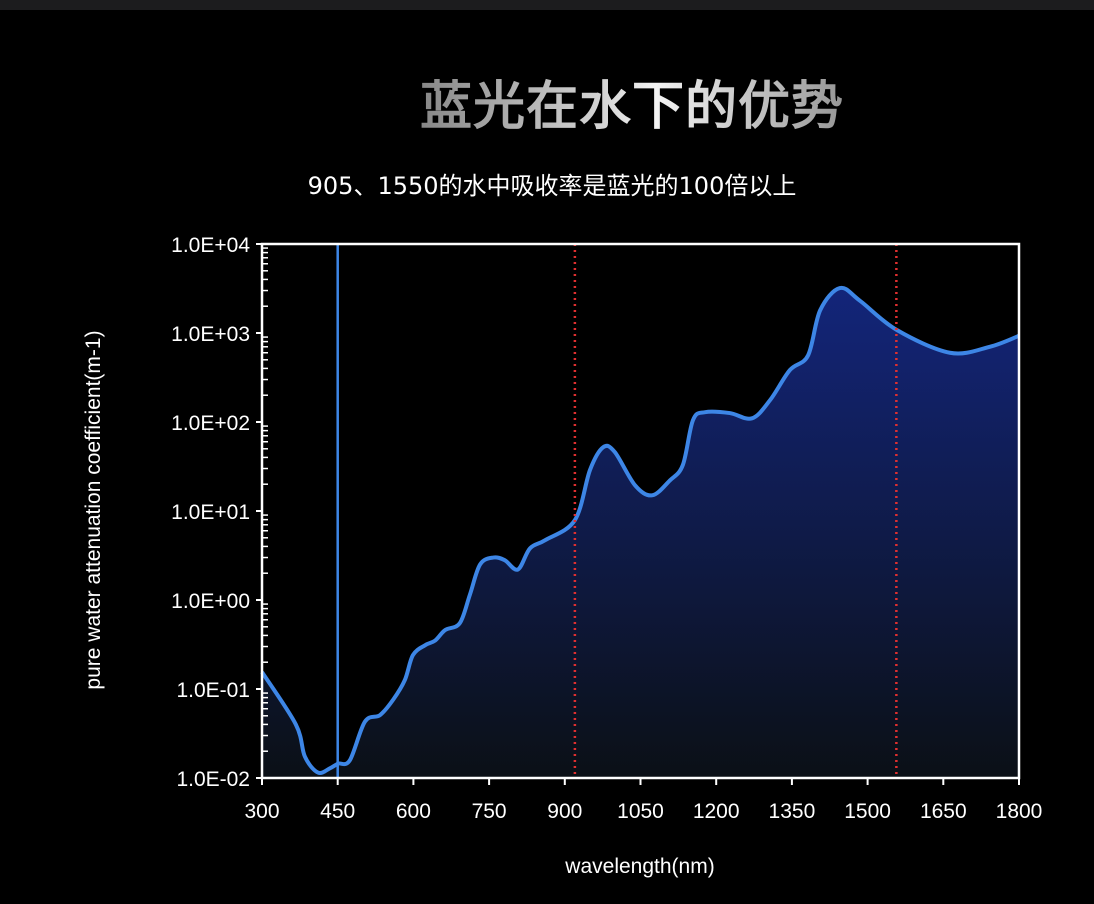 This screenshot has height=904, width=1094. Describe the element at coordinates (564, 811) in the screenshot. I see `x-tick-label: 900` at that location.